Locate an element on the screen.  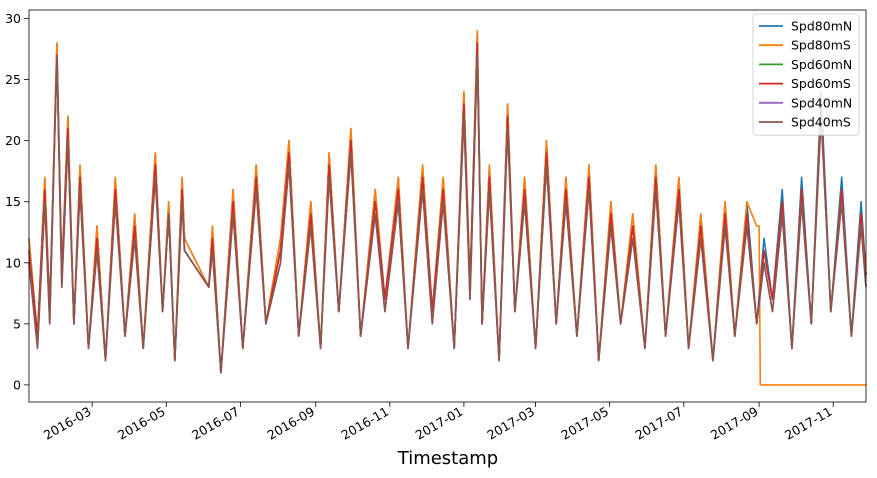
legend-label: Spd60mN is located at coordinates (821, 64).